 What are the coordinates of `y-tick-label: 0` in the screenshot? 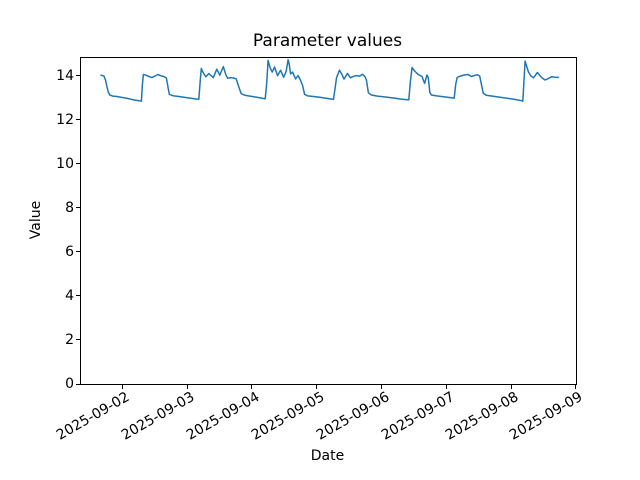 It's located at (69, 384).